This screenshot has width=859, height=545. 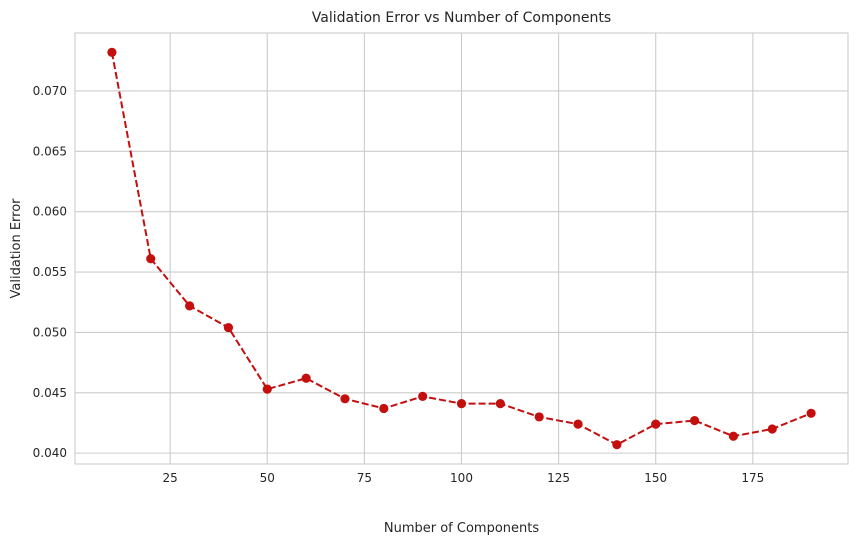 I want to click on y-axis-label: Validation Error, so click(x=16, y=248).